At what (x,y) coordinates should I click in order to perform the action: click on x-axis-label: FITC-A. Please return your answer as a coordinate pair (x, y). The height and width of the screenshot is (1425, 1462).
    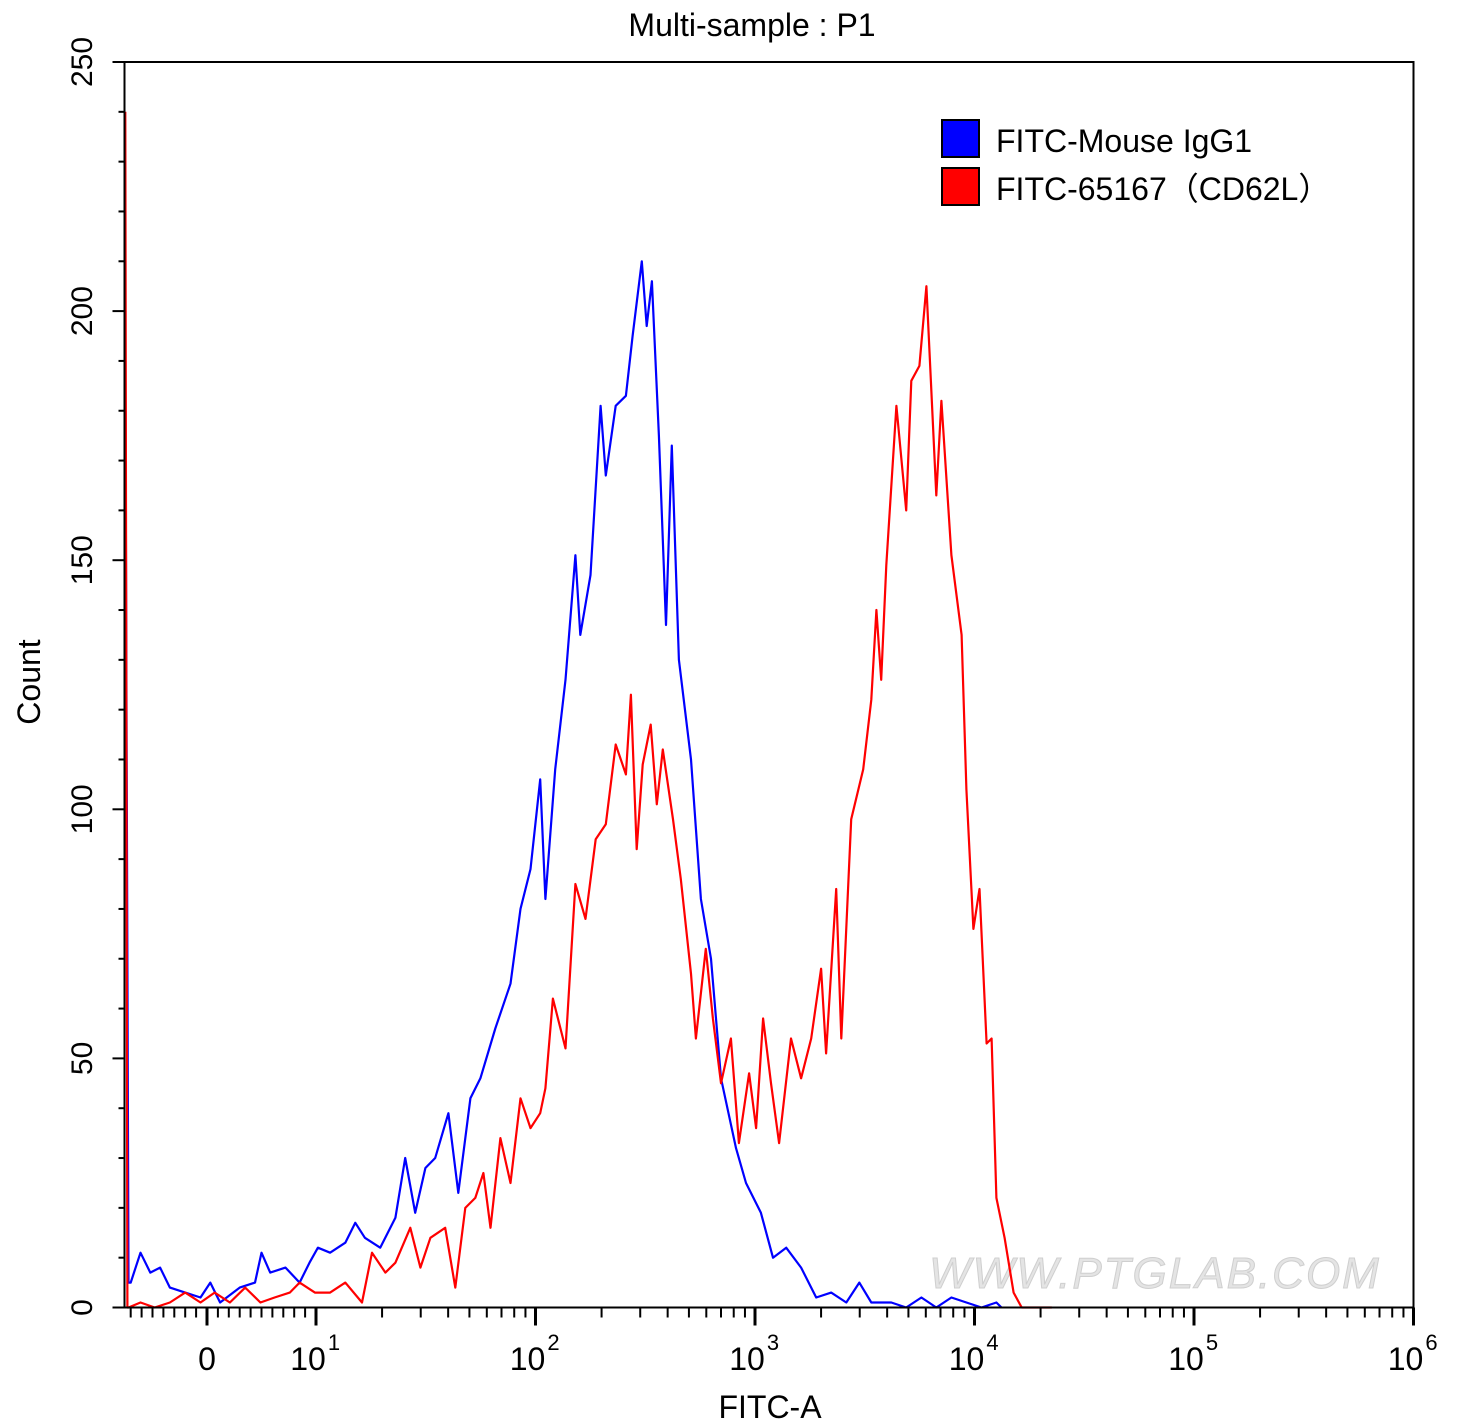
    Looking at the image, I should click on (770, 1407).